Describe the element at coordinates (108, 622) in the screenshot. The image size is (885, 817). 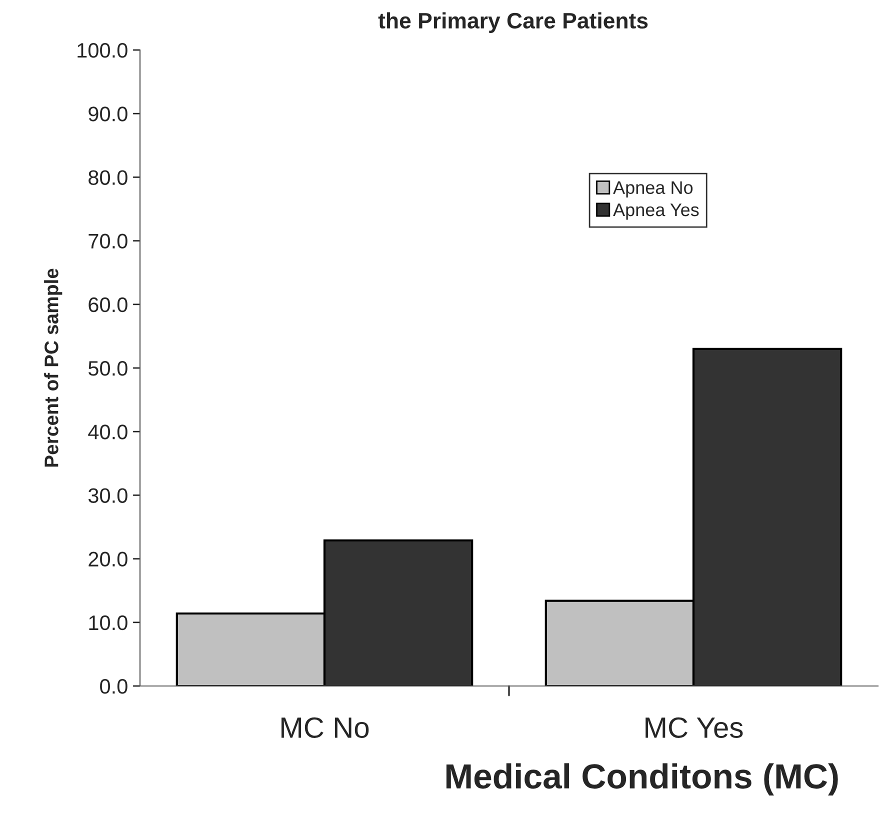
I see `y-tick-label: 10.0` at that location.